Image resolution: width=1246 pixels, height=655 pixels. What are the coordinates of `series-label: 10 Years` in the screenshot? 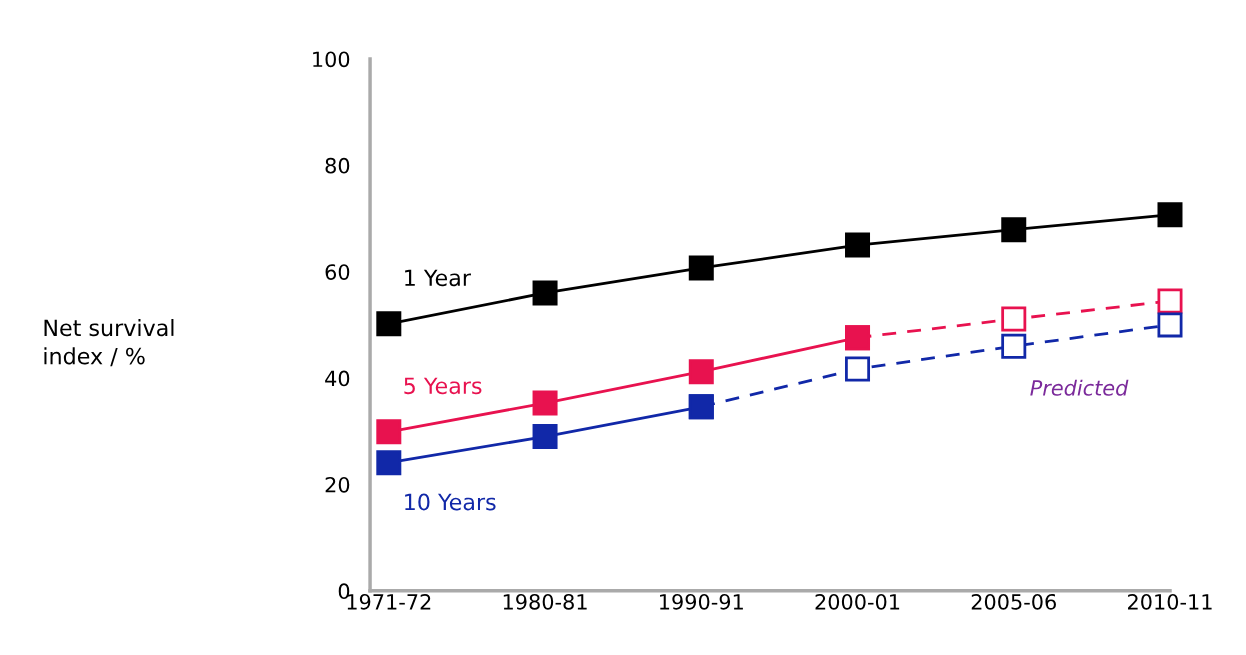 It's located at (450, 502).